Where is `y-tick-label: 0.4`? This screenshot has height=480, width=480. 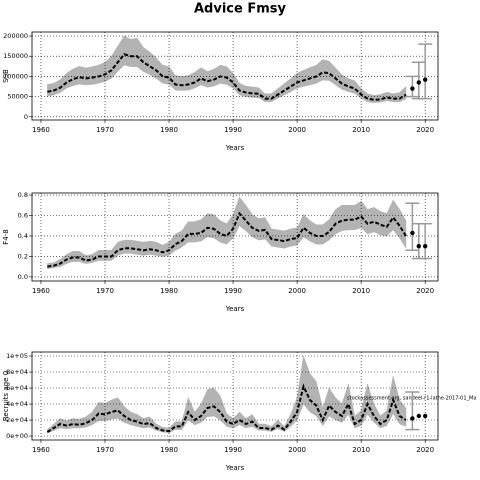 y-tick-label: 0.4 is located at coordinates (23, 236).